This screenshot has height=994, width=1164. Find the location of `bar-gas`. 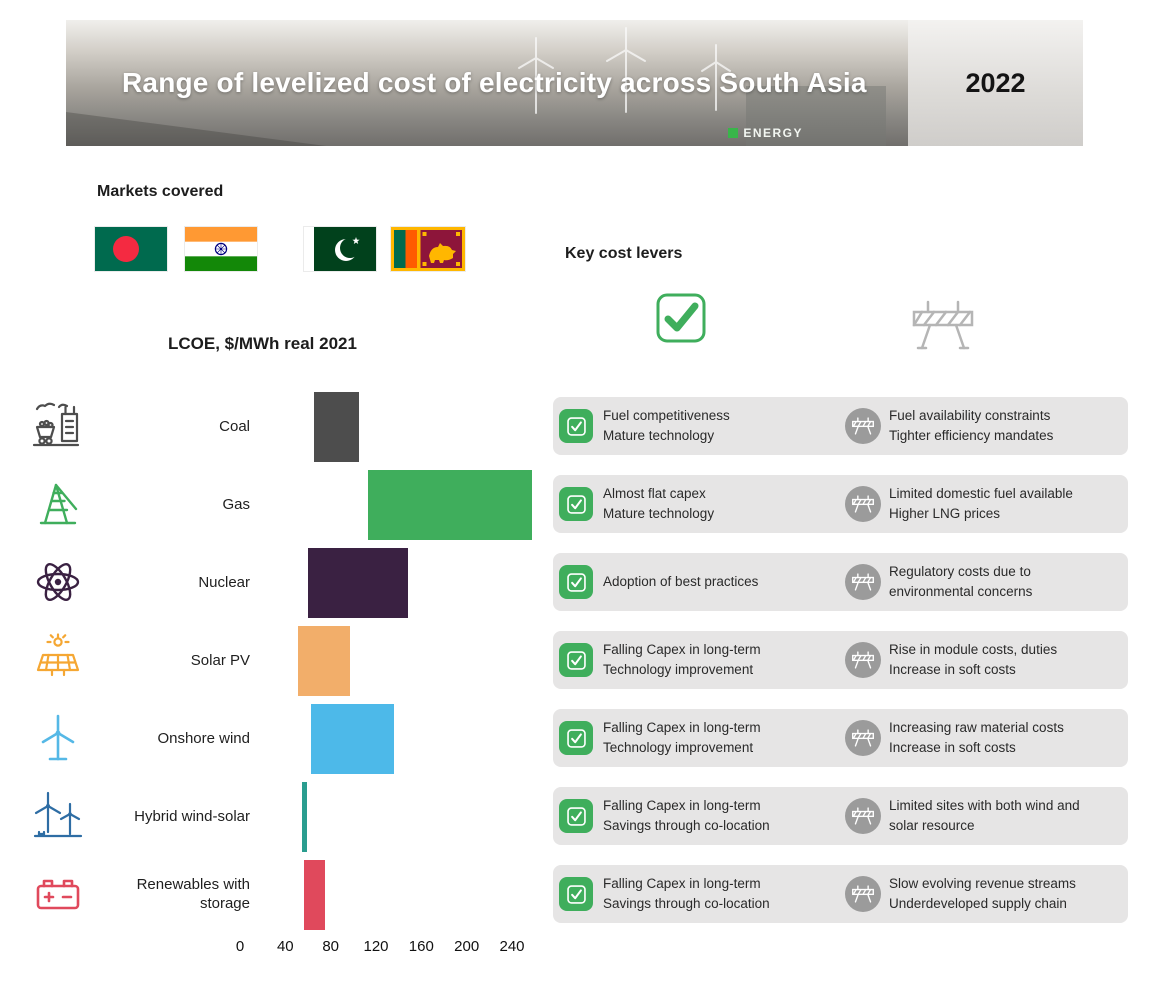

bar-gas is located at coordinates (450, 505).